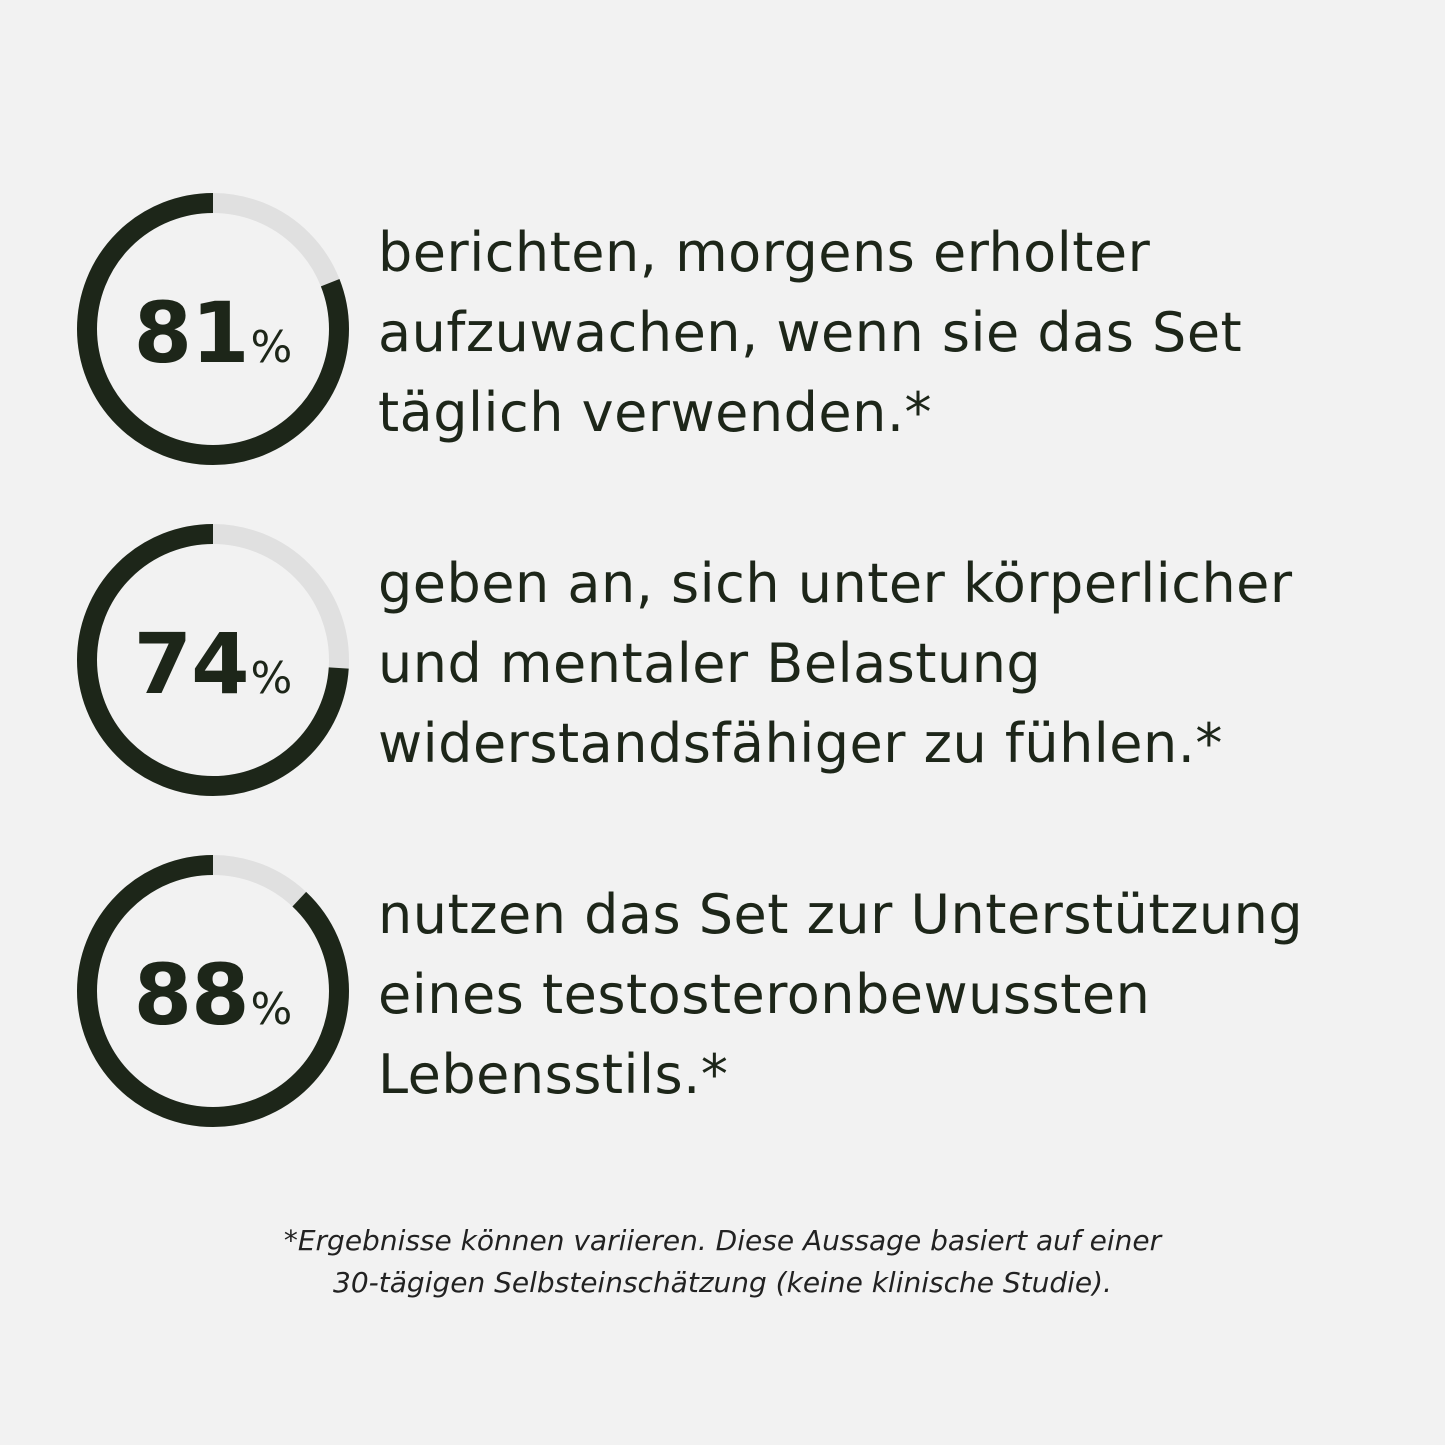 The image size is (1445, 1445). What do you see at coordinates (191, 995) in the screenshot?
I see `percentage-value: 88` at bounding box center [191, 995].